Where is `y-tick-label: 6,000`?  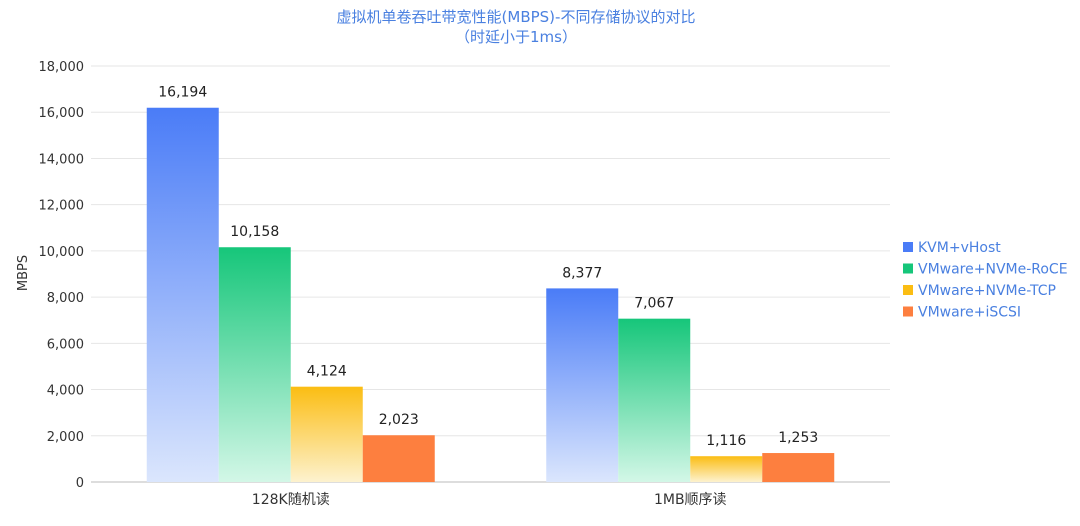
y-tick-label: 6,000 is located at coordinates (65, 344).